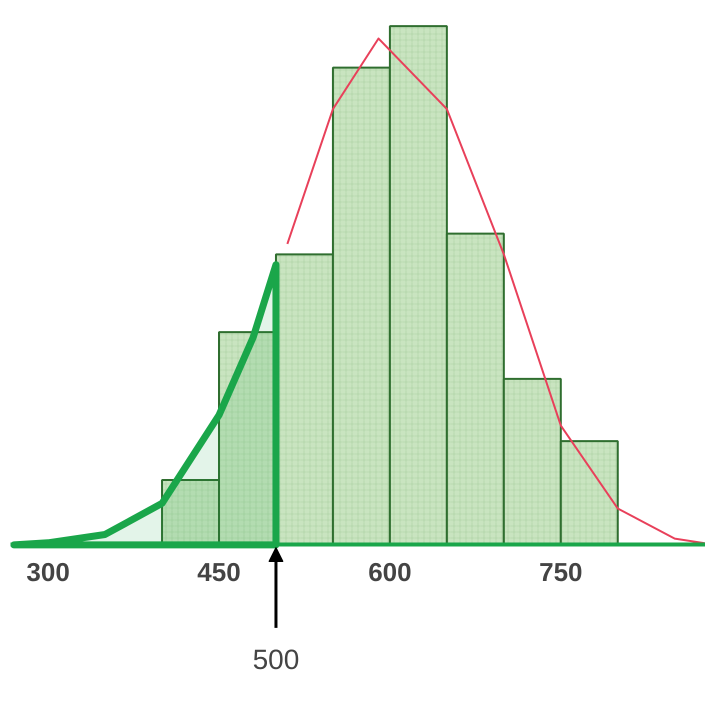 The width and height of the screenshot is (723, 721). I want to click on x-tick-label: 300, so click(48, 571).